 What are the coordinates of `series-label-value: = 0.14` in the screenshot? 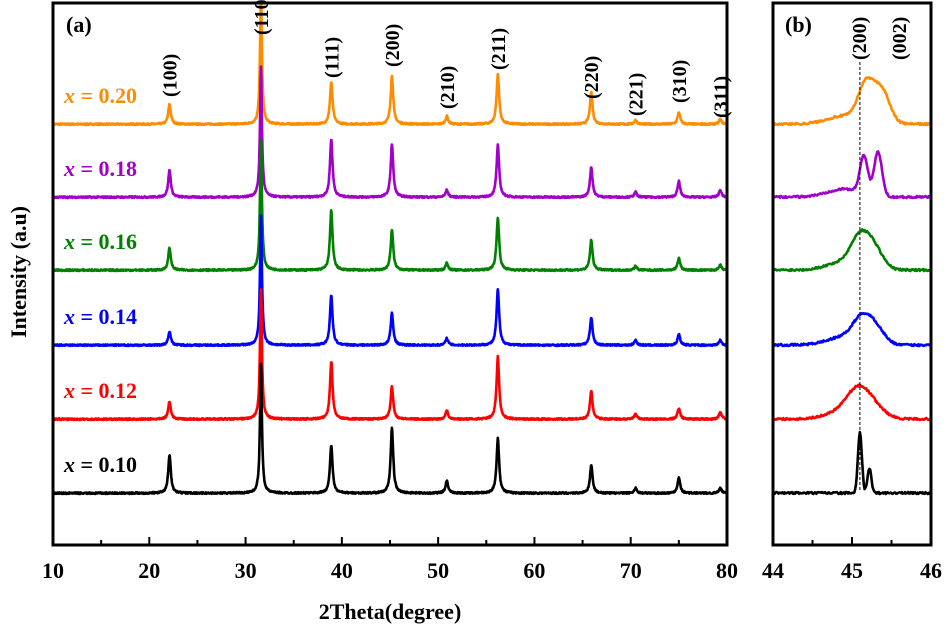 It's located at (106, 316).